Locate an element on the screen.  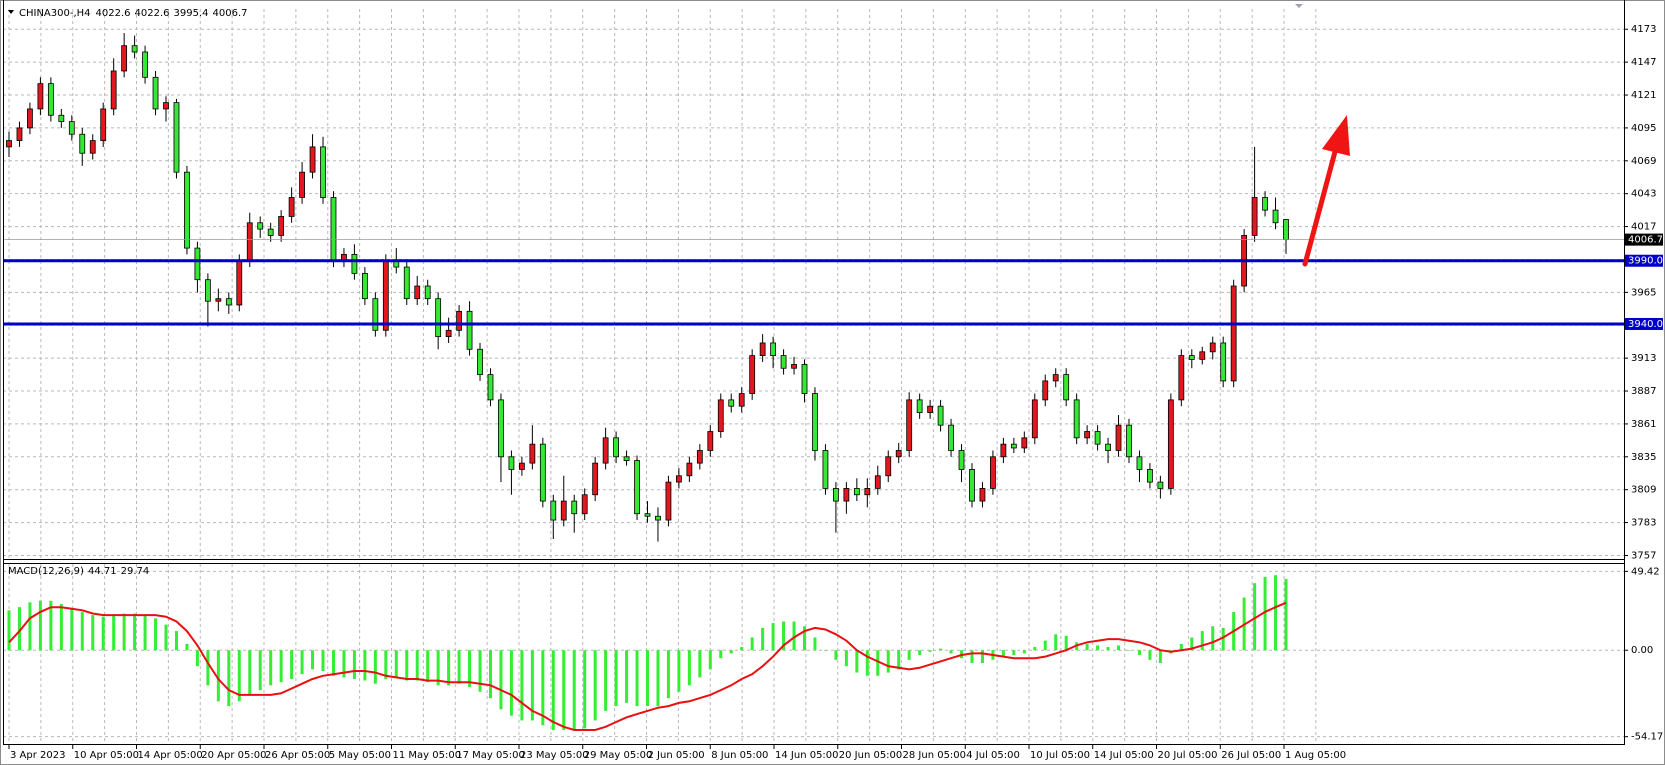
overlay-layer: 4006.7 3990.0 3940.0 is located at coordinates (1644, 281).